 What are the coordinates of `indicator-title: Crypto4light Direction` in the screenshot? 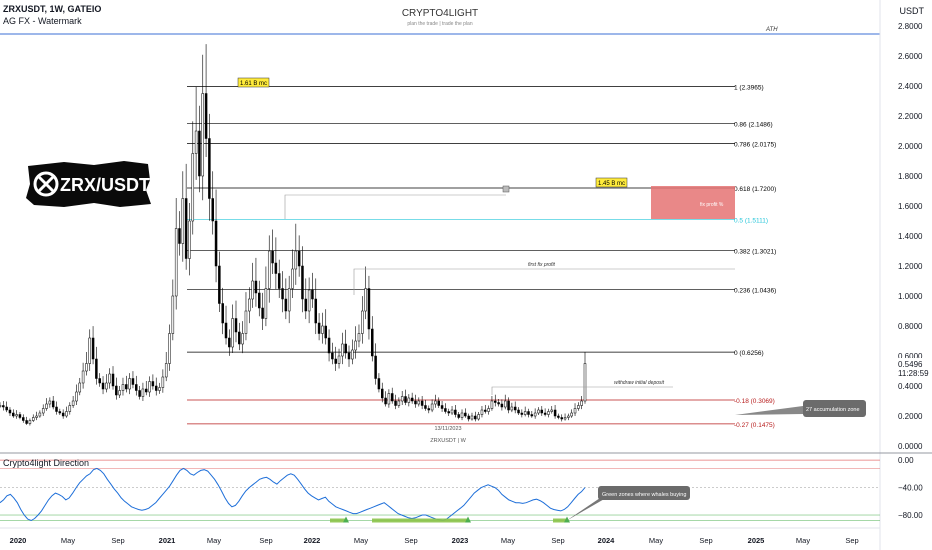 It's located at (46, 463).